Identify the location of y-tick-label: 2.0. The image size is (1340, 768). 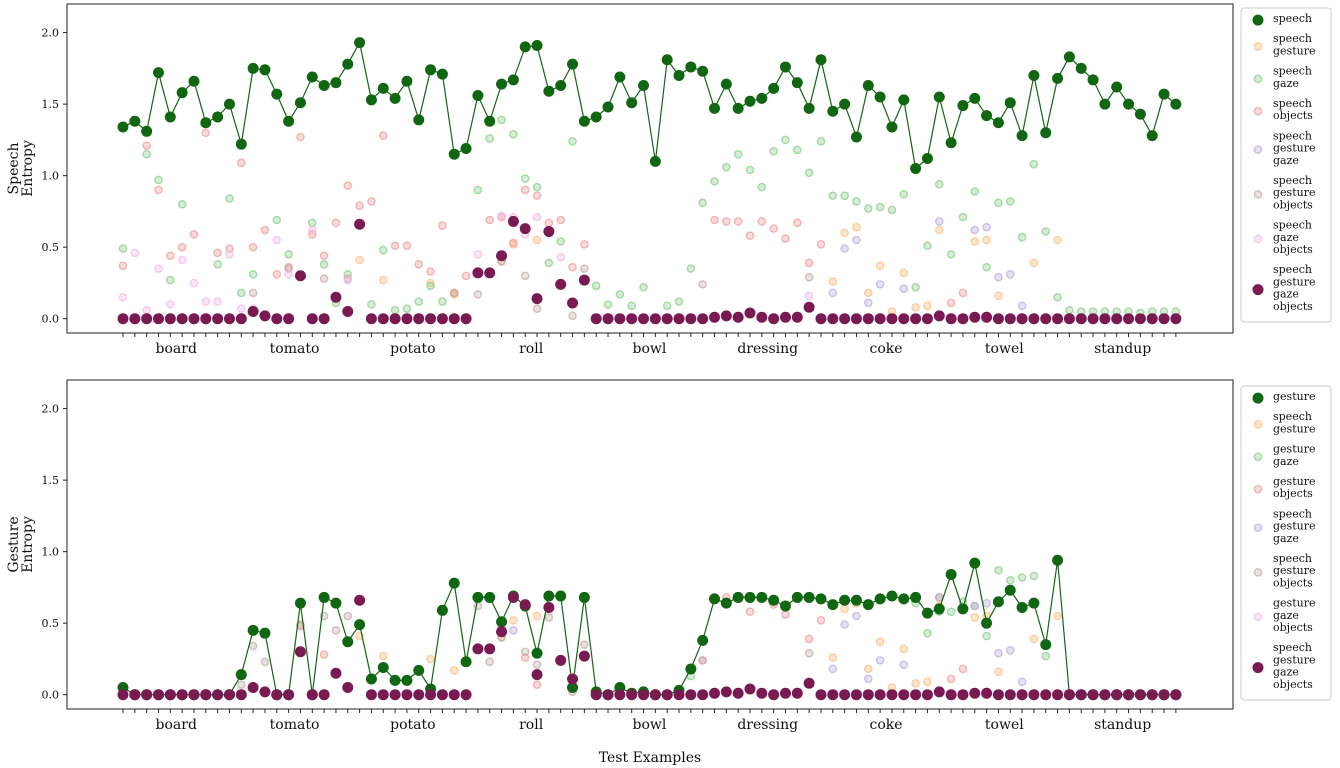
(51, 33).